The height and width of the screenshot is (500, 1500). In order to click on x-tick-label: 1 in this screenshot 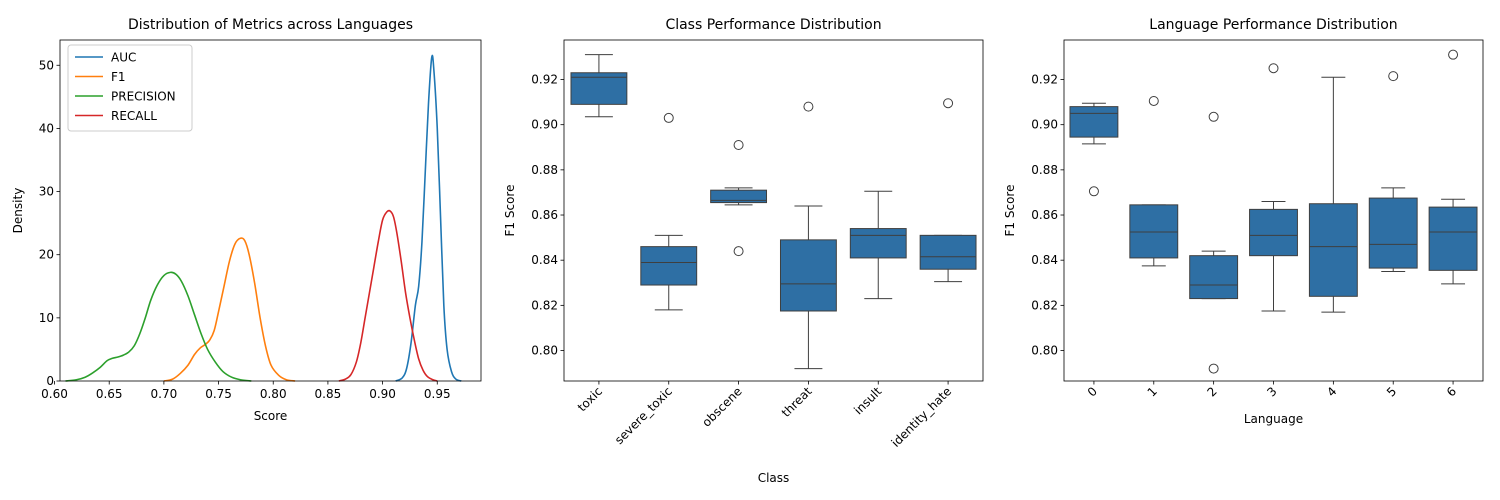, I will do `click(1152, 391)`.